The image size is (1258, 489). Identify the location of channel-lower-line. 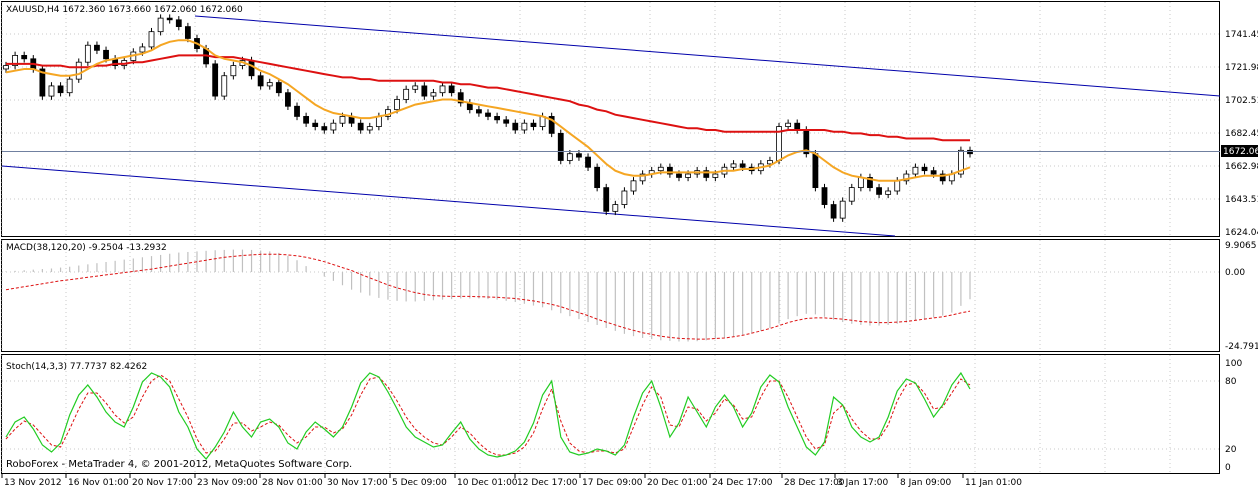
(448, 201).